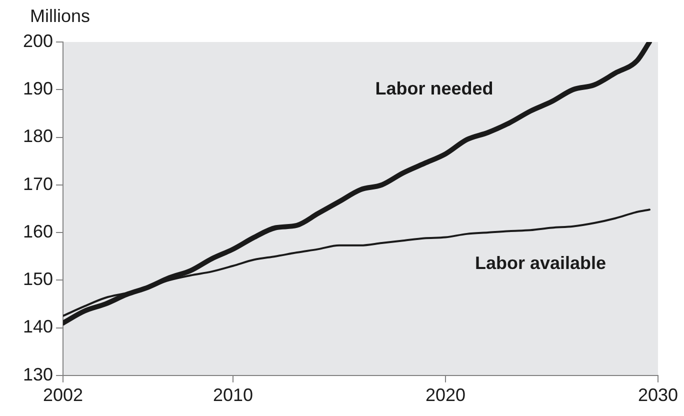 The height and width of the screenshot is (416, 684). What do you see at coordinates (38, 88) in the screenshot?
I see `y-tick-label: 190` at bounding box center [38, 88].